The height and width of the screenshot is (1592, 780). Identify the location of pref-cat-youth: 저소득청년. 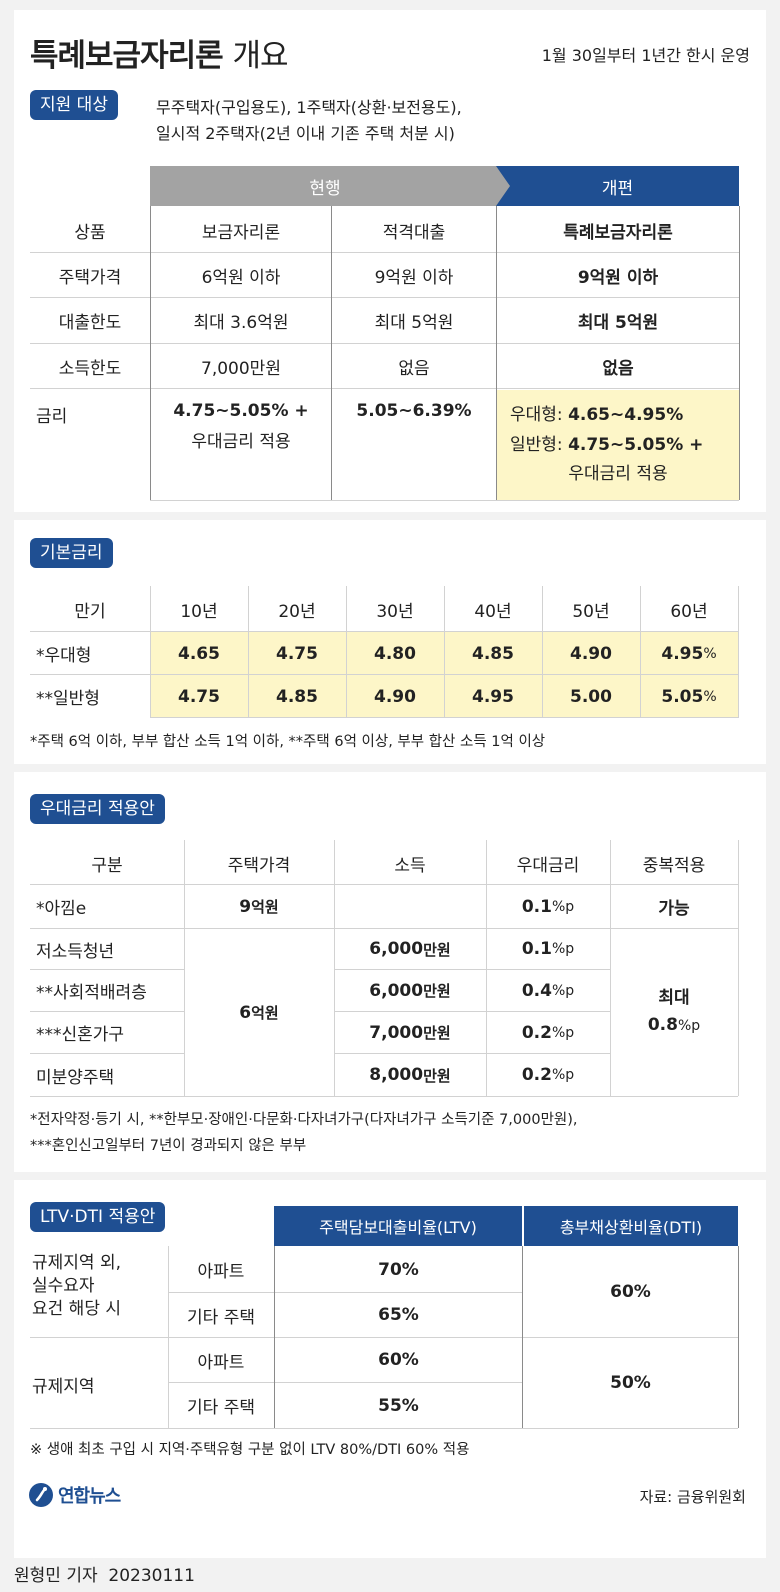
(75, 951).